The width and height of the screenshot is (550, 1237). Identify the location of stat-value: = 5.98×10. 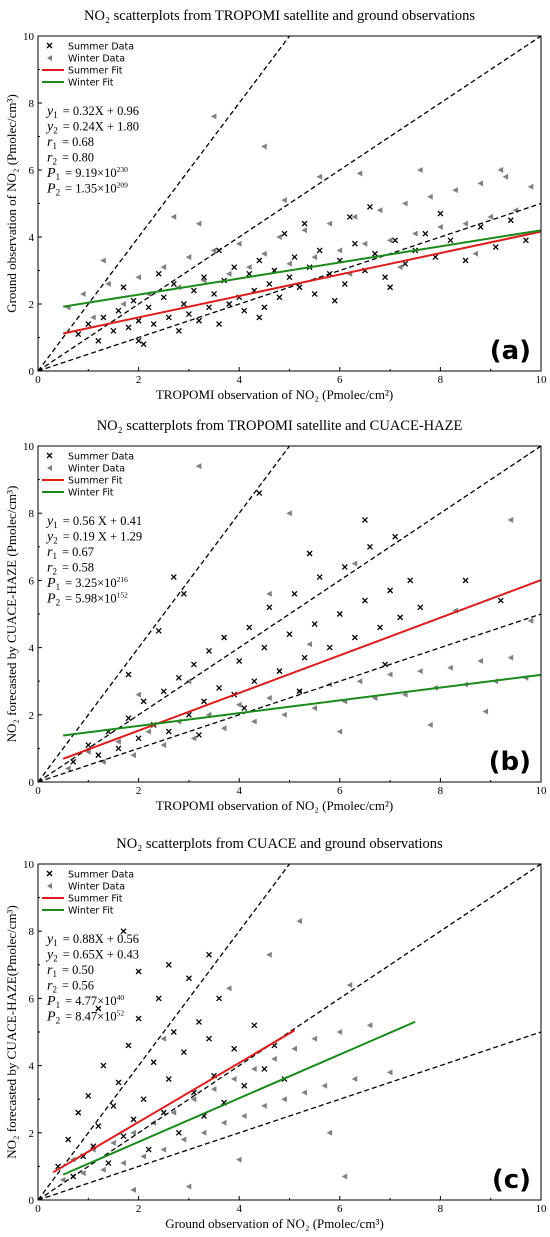
(91, 599).